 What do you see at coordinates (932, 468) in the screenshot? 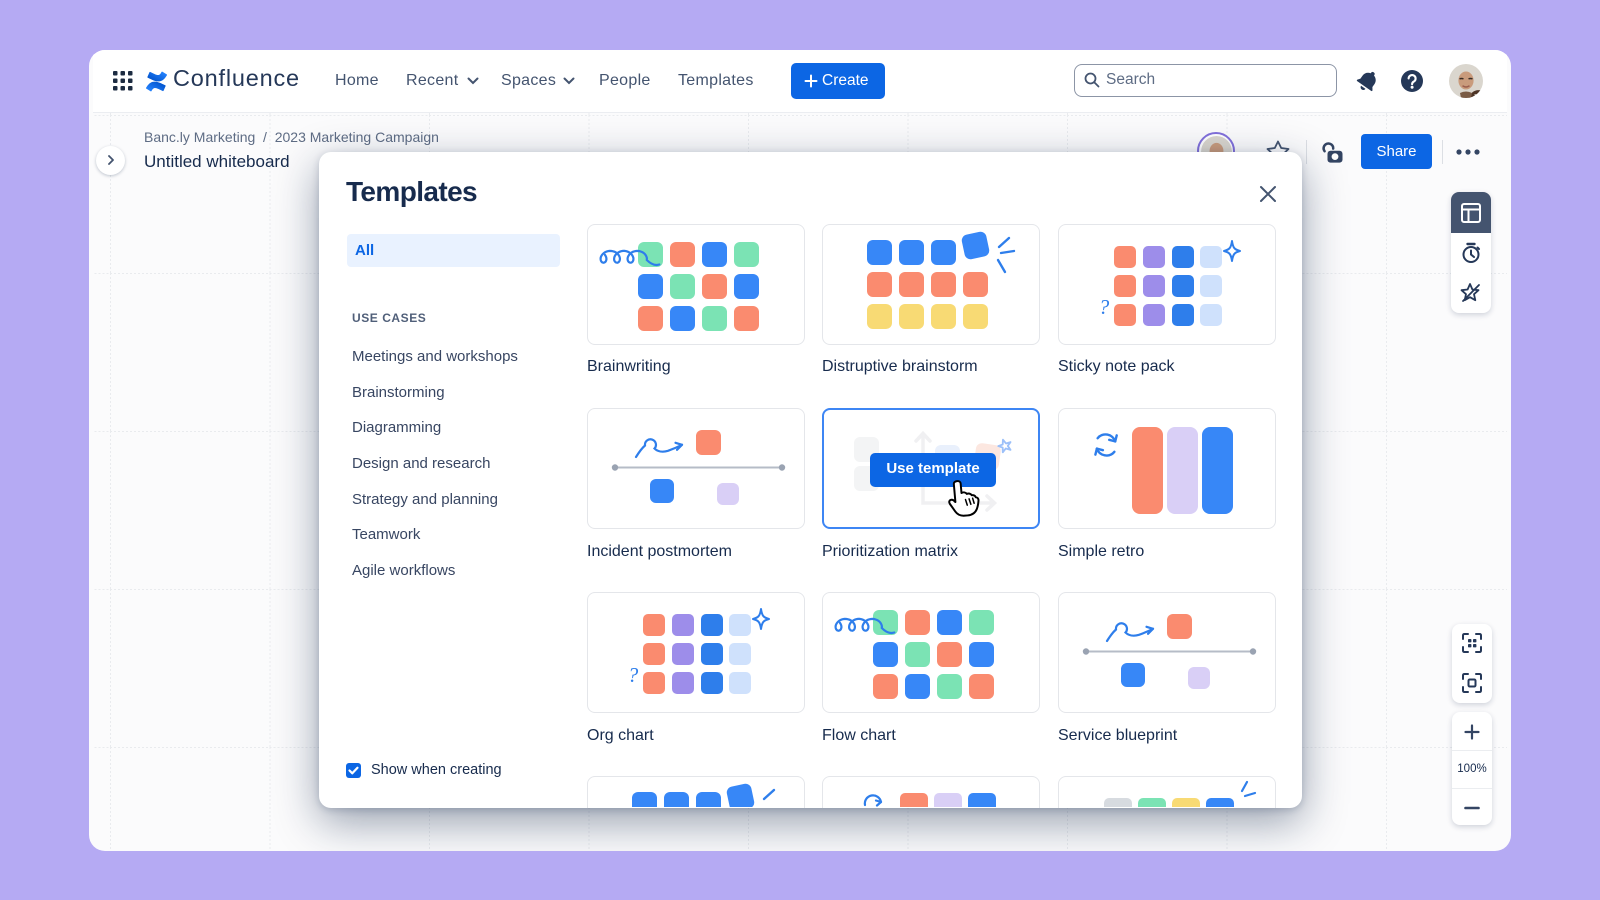
I see `svg-text: Use template` at bounding box center [932, 468].